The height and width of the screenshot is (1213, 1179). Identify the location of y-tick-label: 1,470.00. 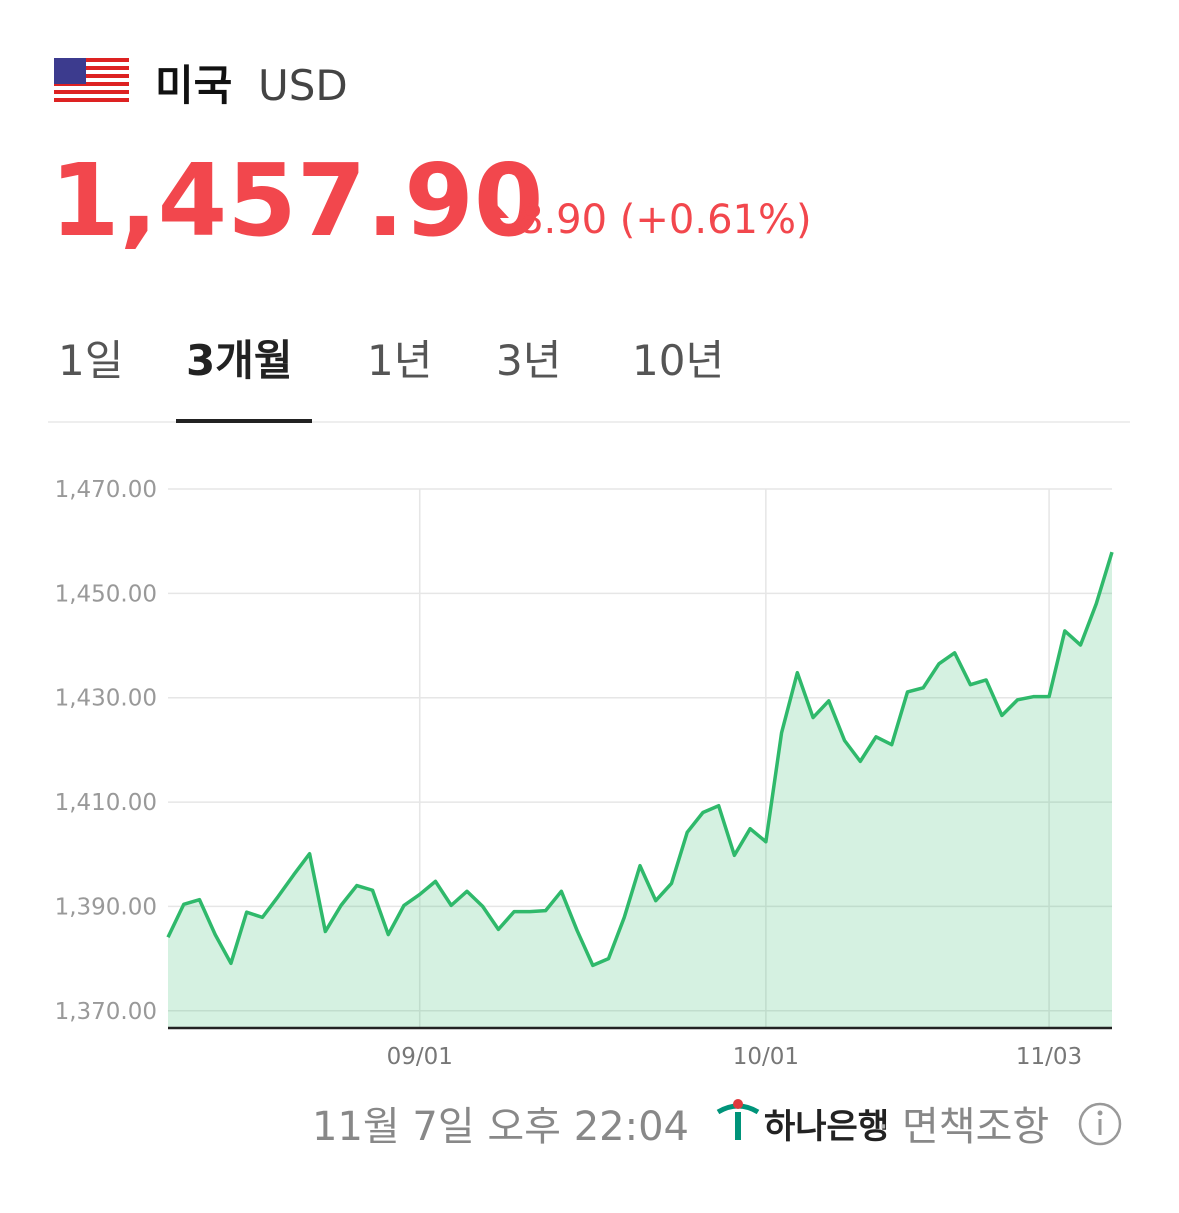
(106, 490).